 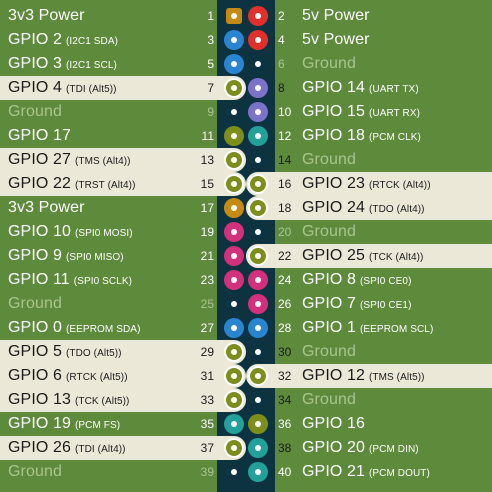 I want to click on pin-number: 29, so click(x=207, y=352).